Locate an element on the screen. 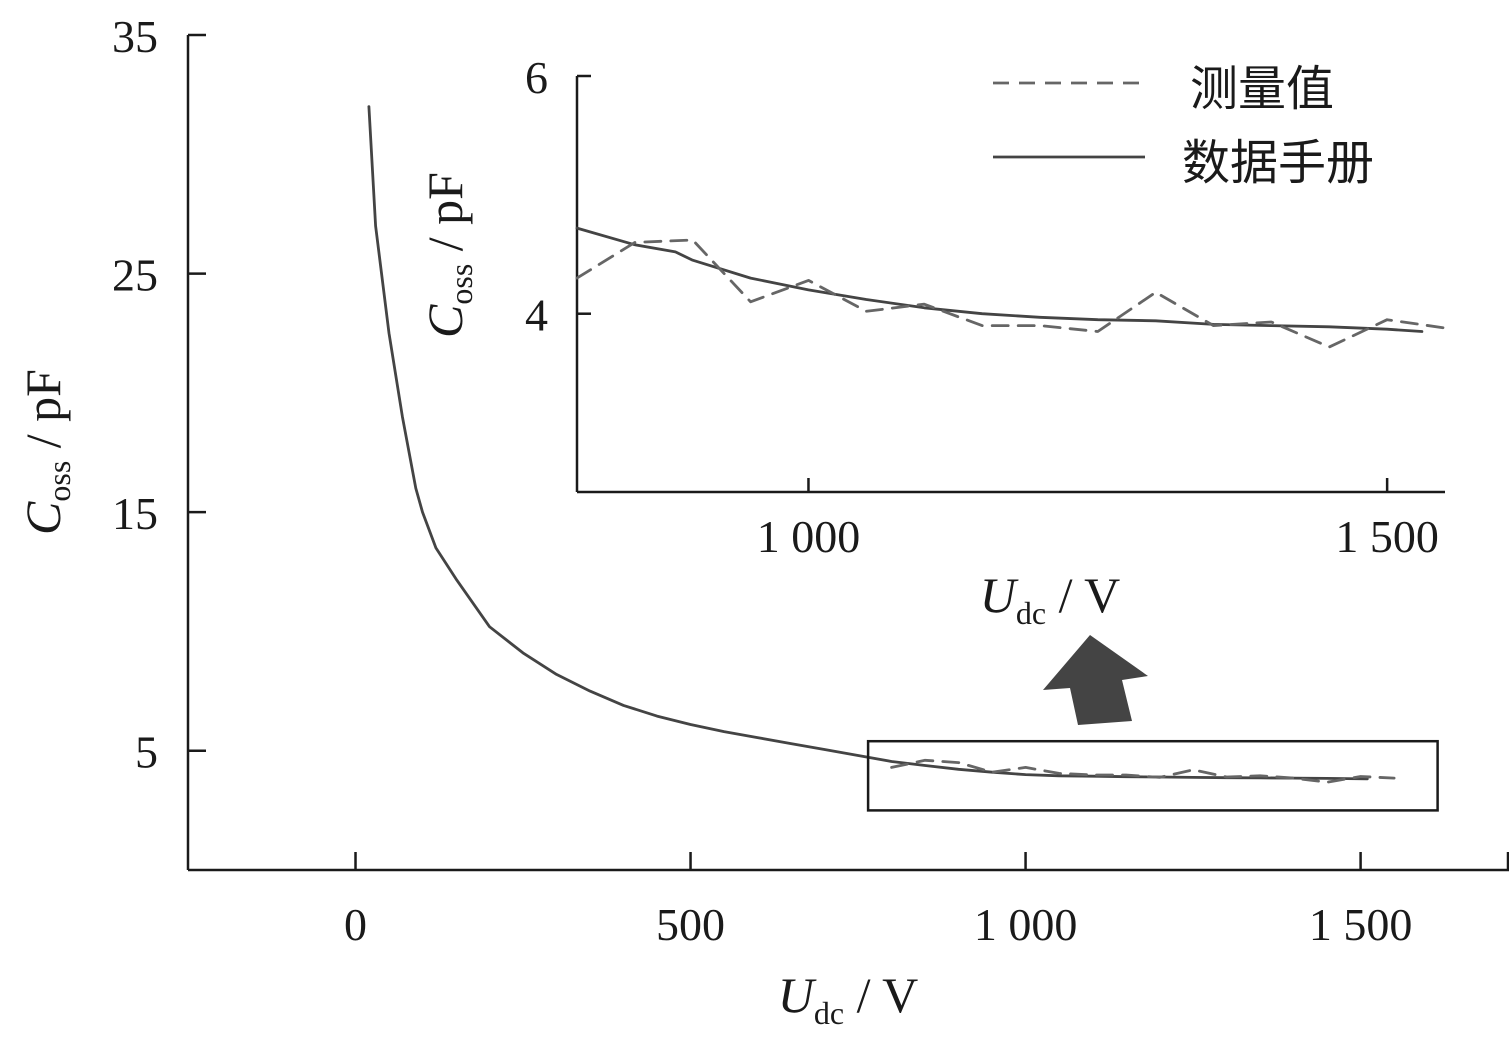 Image resolution: width=1509 pixels, height=1054 pixels. main-x-title-unit: / V is located at coordinates (881, 995).